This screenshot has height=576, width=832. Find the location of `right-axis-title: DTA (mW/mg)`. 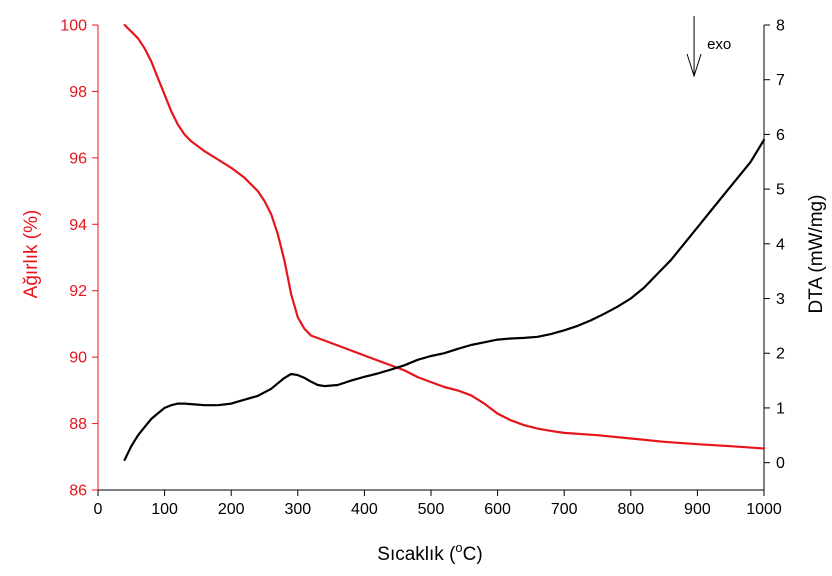

right-axis-title: DTA (mW/mg) is located at coordinates (816, 254).